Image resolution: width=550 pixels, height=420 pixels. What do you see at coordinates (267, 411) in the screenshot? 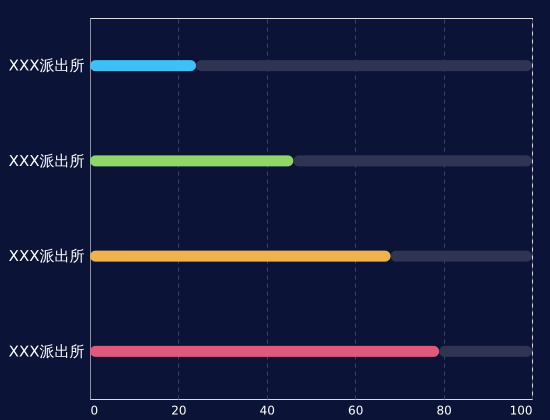
I see `x-tick-label: 40` at bounding box center [267, 411].